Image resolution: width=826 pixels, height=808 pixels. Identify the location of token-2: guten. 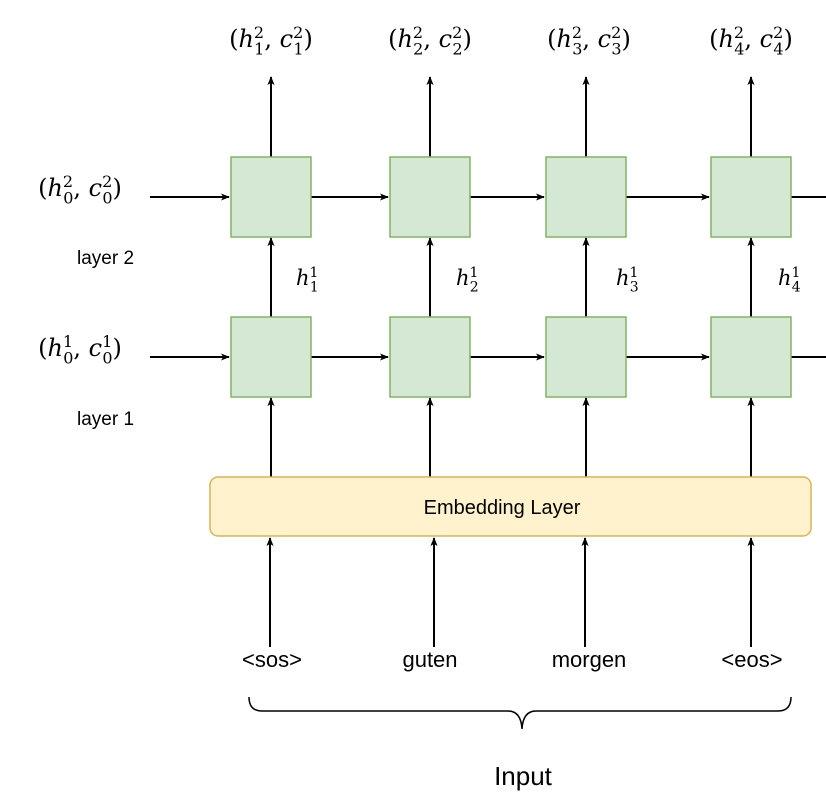
(429, 659).